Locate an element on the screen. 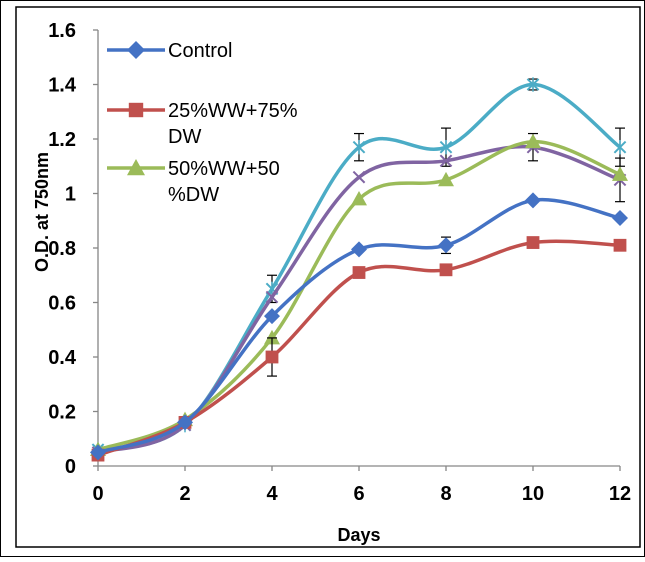 The width and height of the screenshot is (645, 562). y-tick-label: 0.6 is located at coordinates (62, 304).